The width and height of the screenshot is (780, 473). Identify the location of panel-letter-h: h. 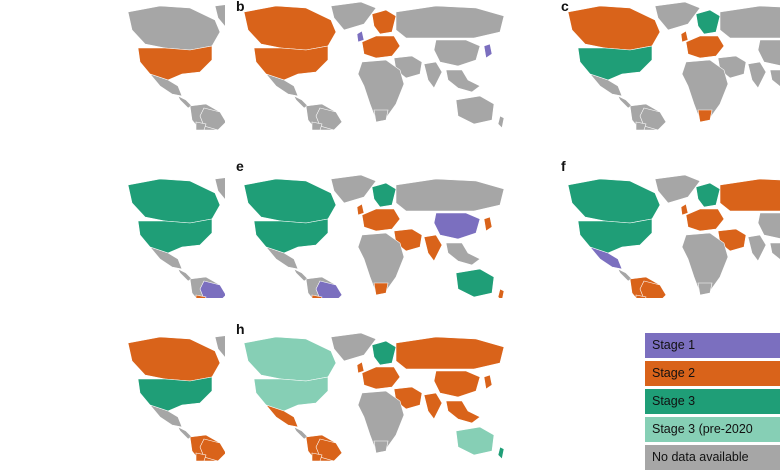
(240, 329).